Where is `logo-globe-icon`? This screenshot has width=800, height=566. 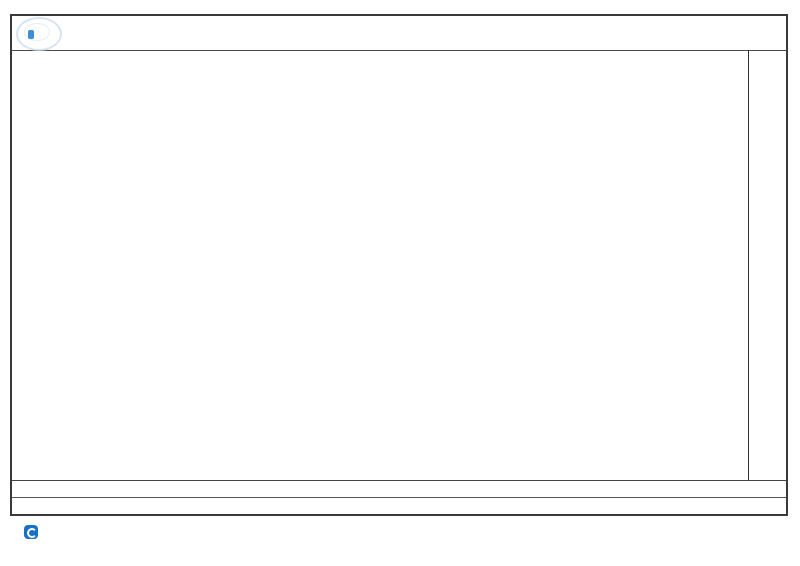 logo-globe-icon is located at coordinates (39, 34).